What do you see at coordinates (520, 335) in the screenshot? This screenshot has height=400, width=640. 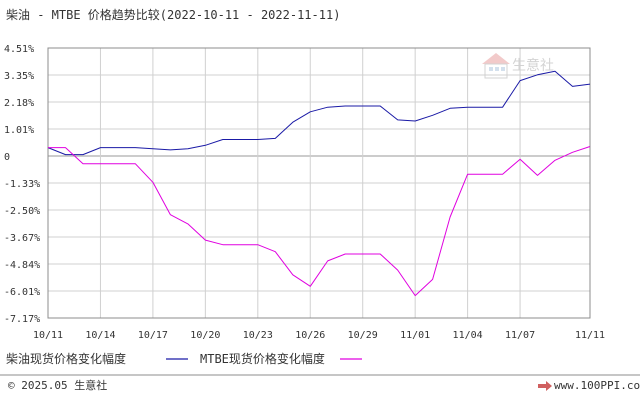 I see `x-tick-label: 11/07` at bounding box center [520, 335].